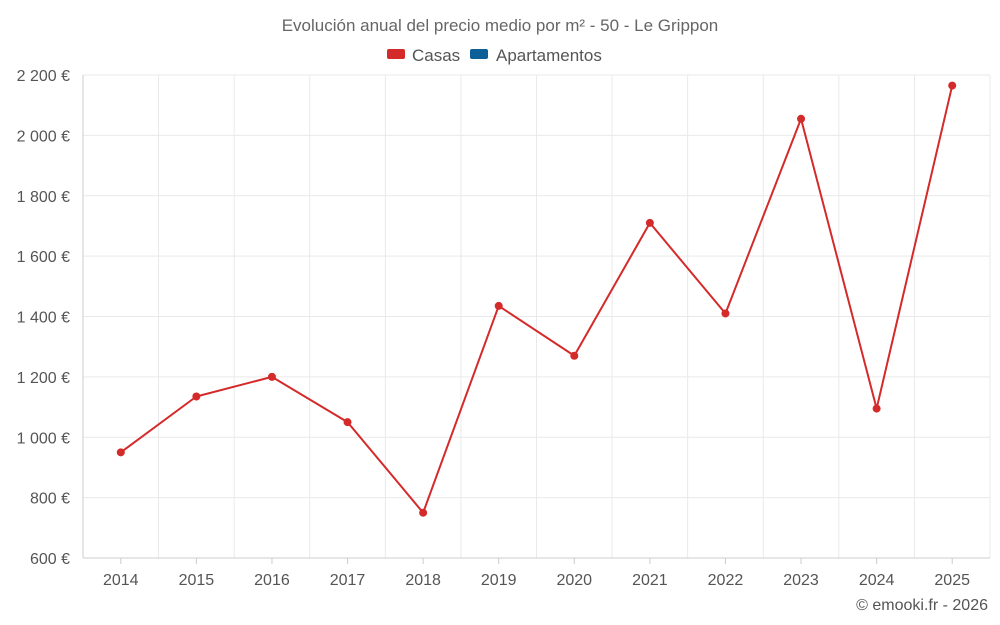 This screenshot has height=625, width=1000. I want to click on data-point-2021, so click(649, 222).